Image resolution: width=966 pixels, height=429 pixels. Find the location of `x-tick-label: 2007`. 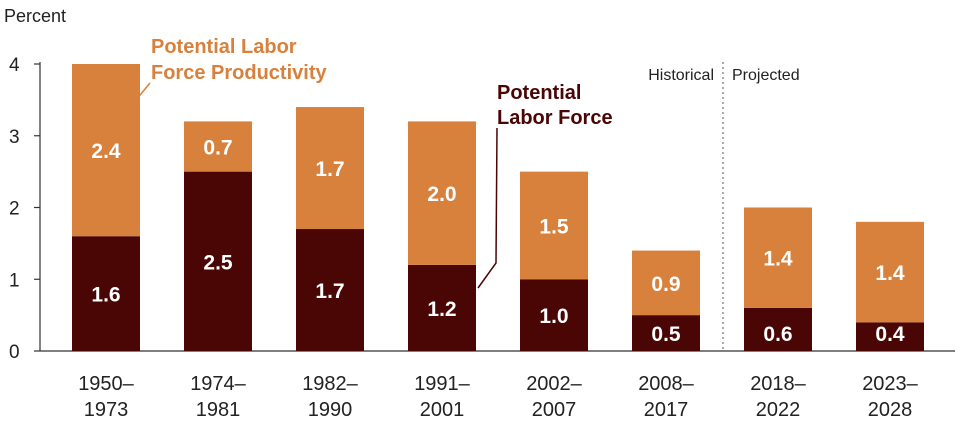

x-tick-label: 2007 is located at coordinates (554, 410).